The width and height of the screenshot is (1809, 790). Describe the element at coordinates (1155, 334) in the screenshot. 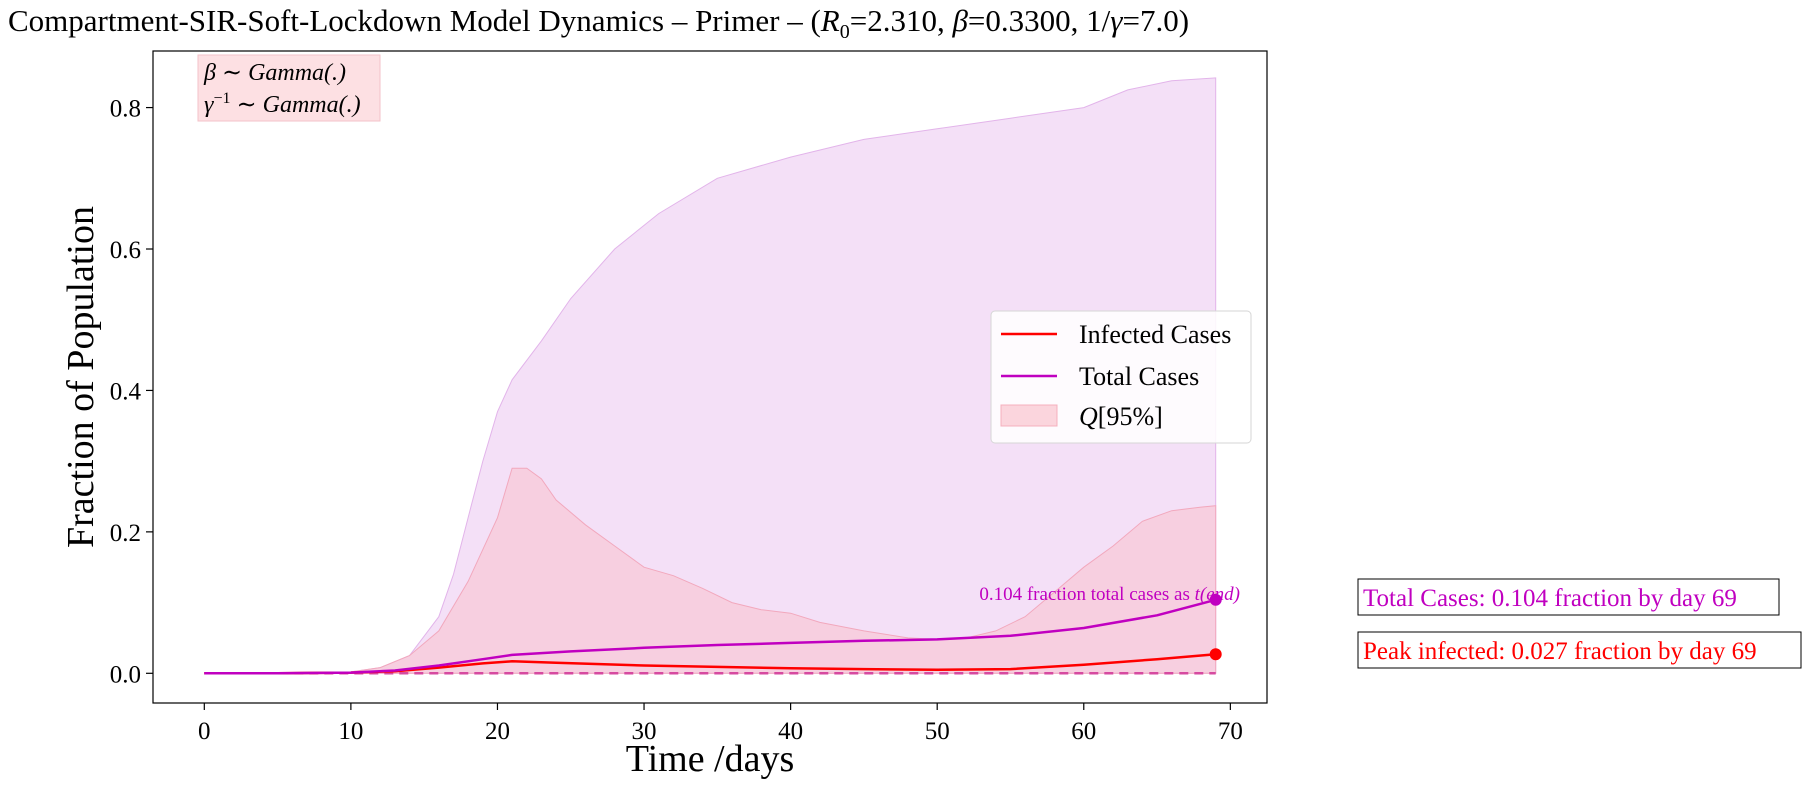

I see `legend-label-infected: Infected Cases` at that location.